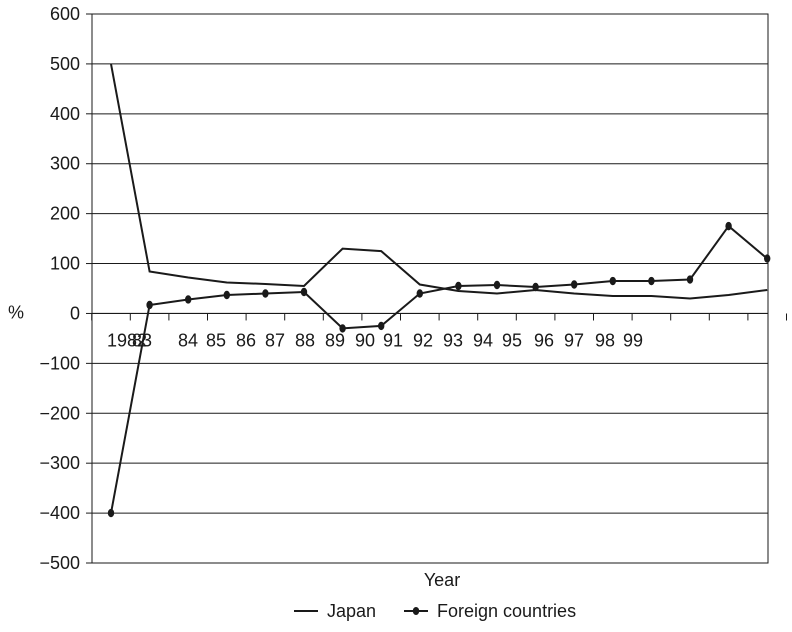 The image size is (792, 632). I want to click on x-tick-label: 91, so click(393, 340).